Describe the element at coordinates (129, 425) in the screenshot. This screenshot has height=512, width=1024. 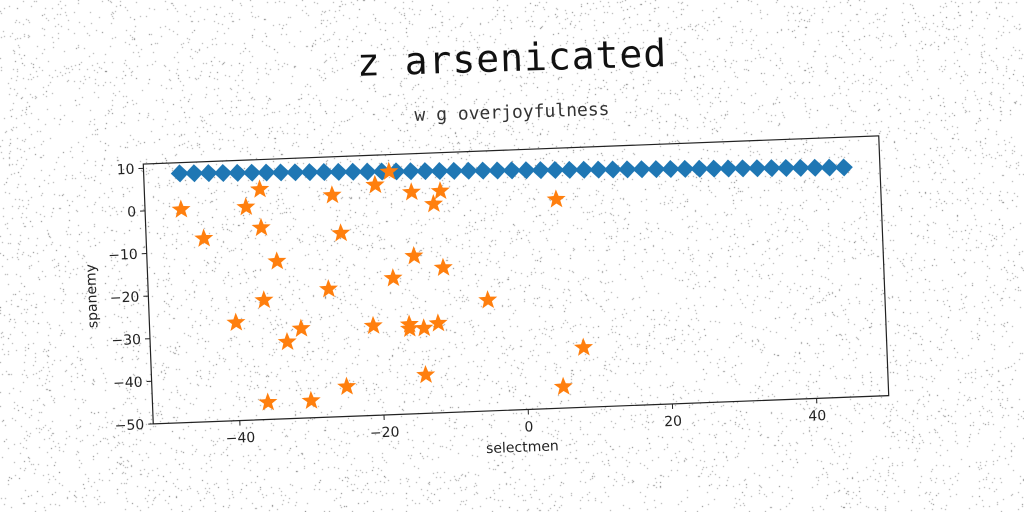
I see `y-tick-label: −50` at that location.